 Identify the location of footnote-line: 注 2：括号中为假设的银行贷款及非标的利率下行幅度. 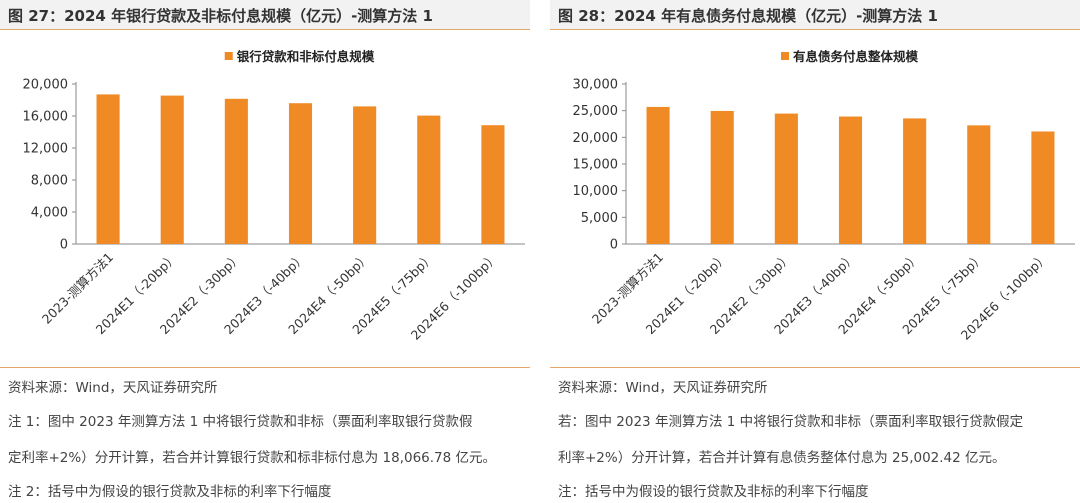
(170, 492).